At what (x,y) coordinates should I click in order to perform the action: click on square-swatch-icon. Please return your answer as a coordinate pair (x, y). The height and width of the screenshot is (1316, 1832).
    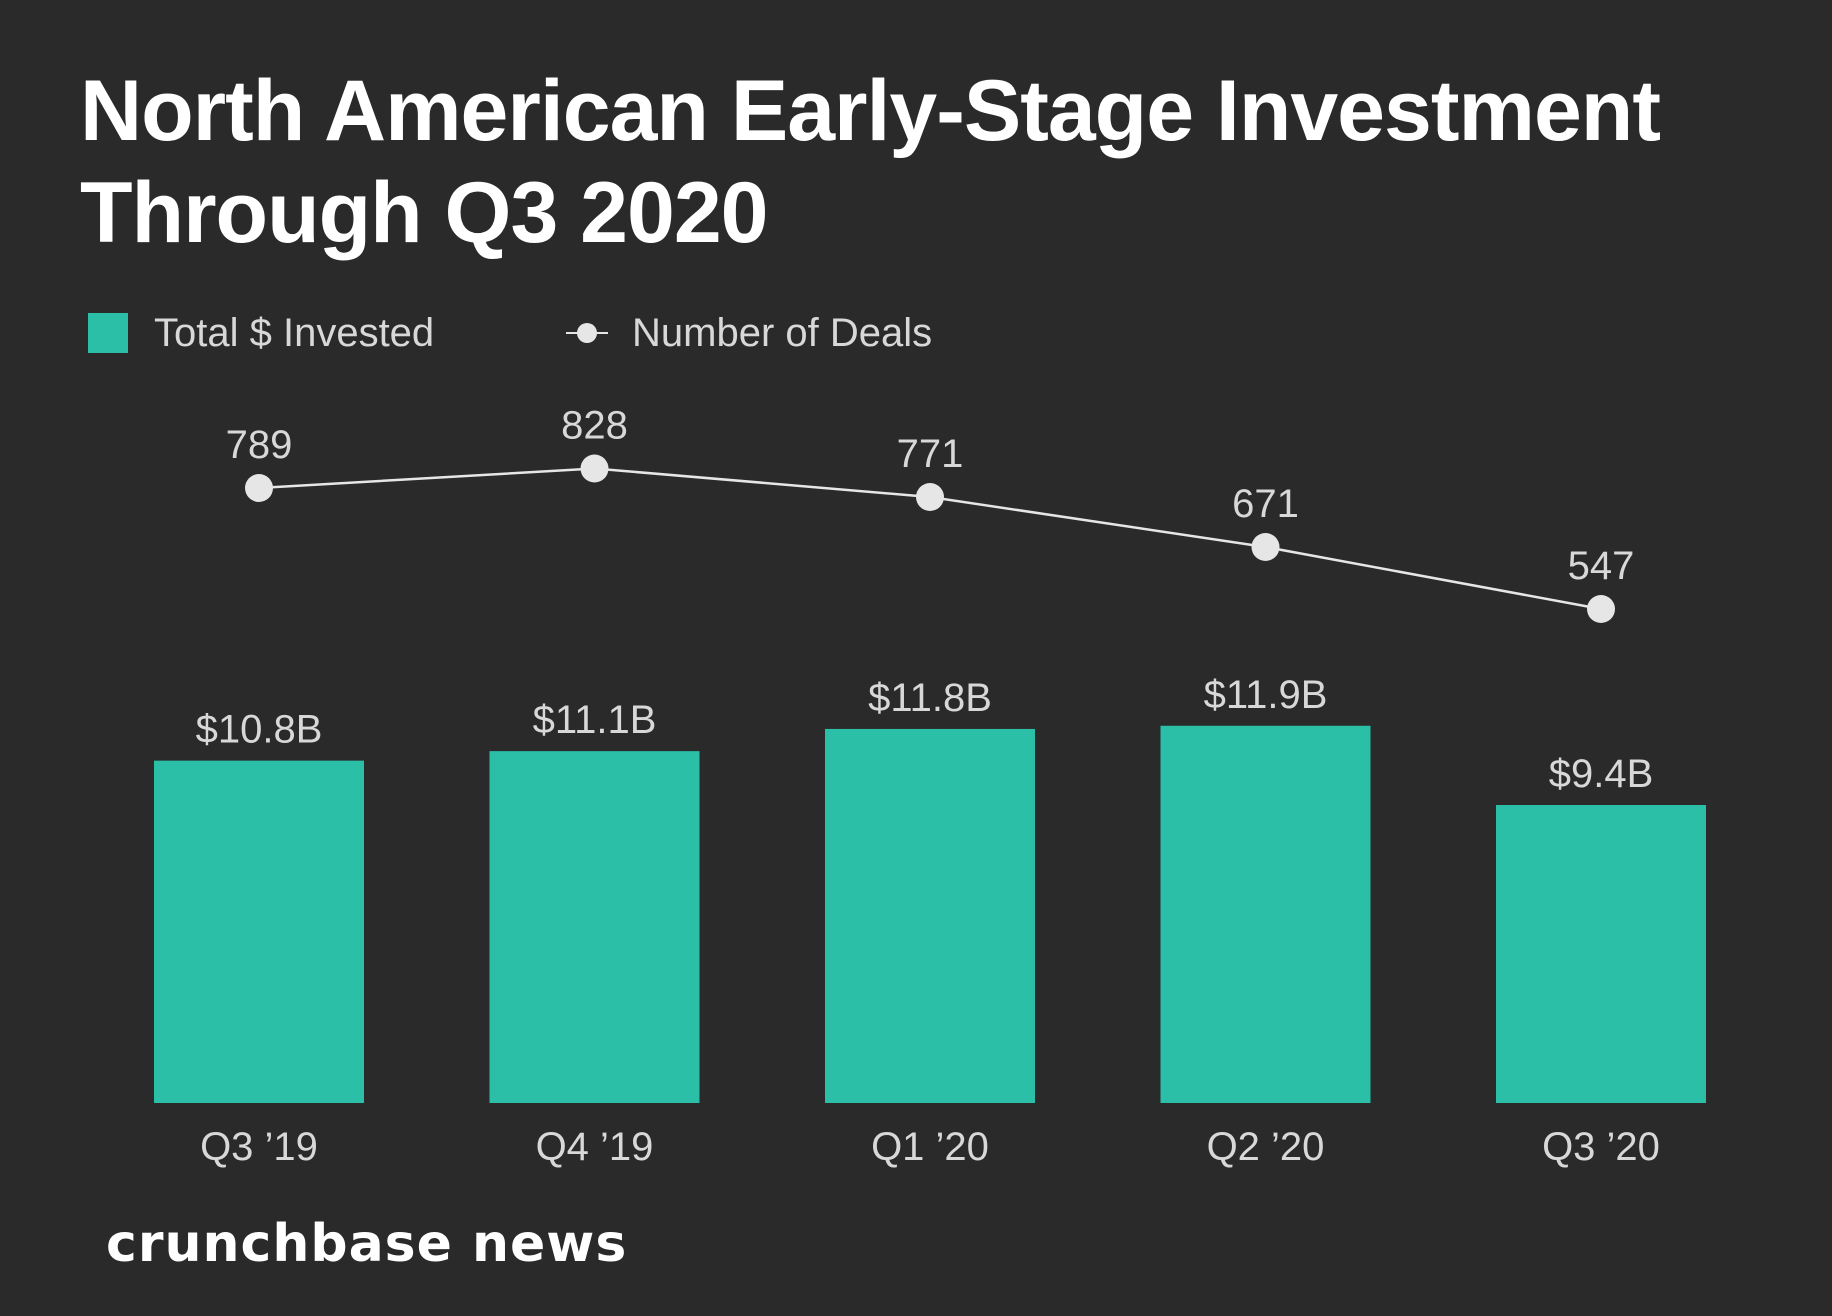
    Looking at the image, I should click on (108, 333).